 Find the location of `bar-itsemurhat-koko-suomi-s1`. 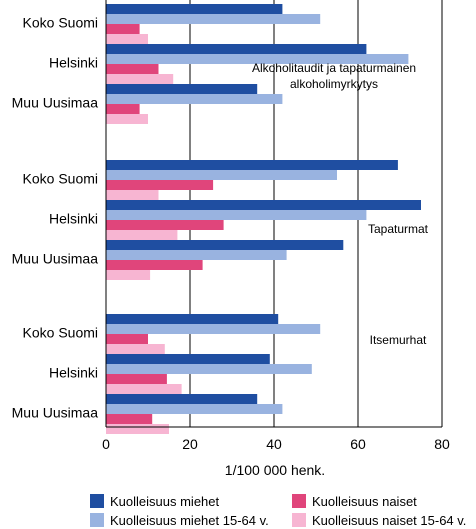

bar-itsemurhat-koko-suomi-s1 is located at coordinates (213, 329).